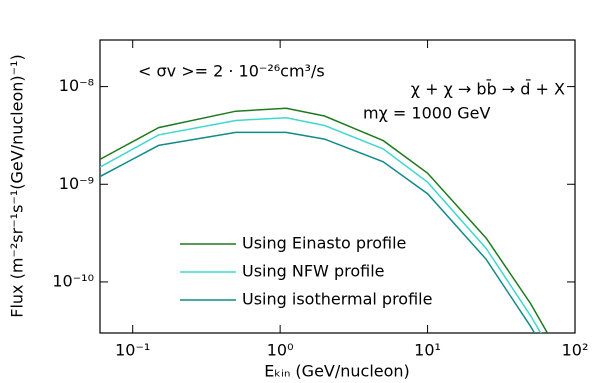 The height and width of the screenshot is (383, 594). What do you see at coordinates (575, 350) in the screenshot?
I see `x-tick-label: 10²` at bounding box center [575, 350].